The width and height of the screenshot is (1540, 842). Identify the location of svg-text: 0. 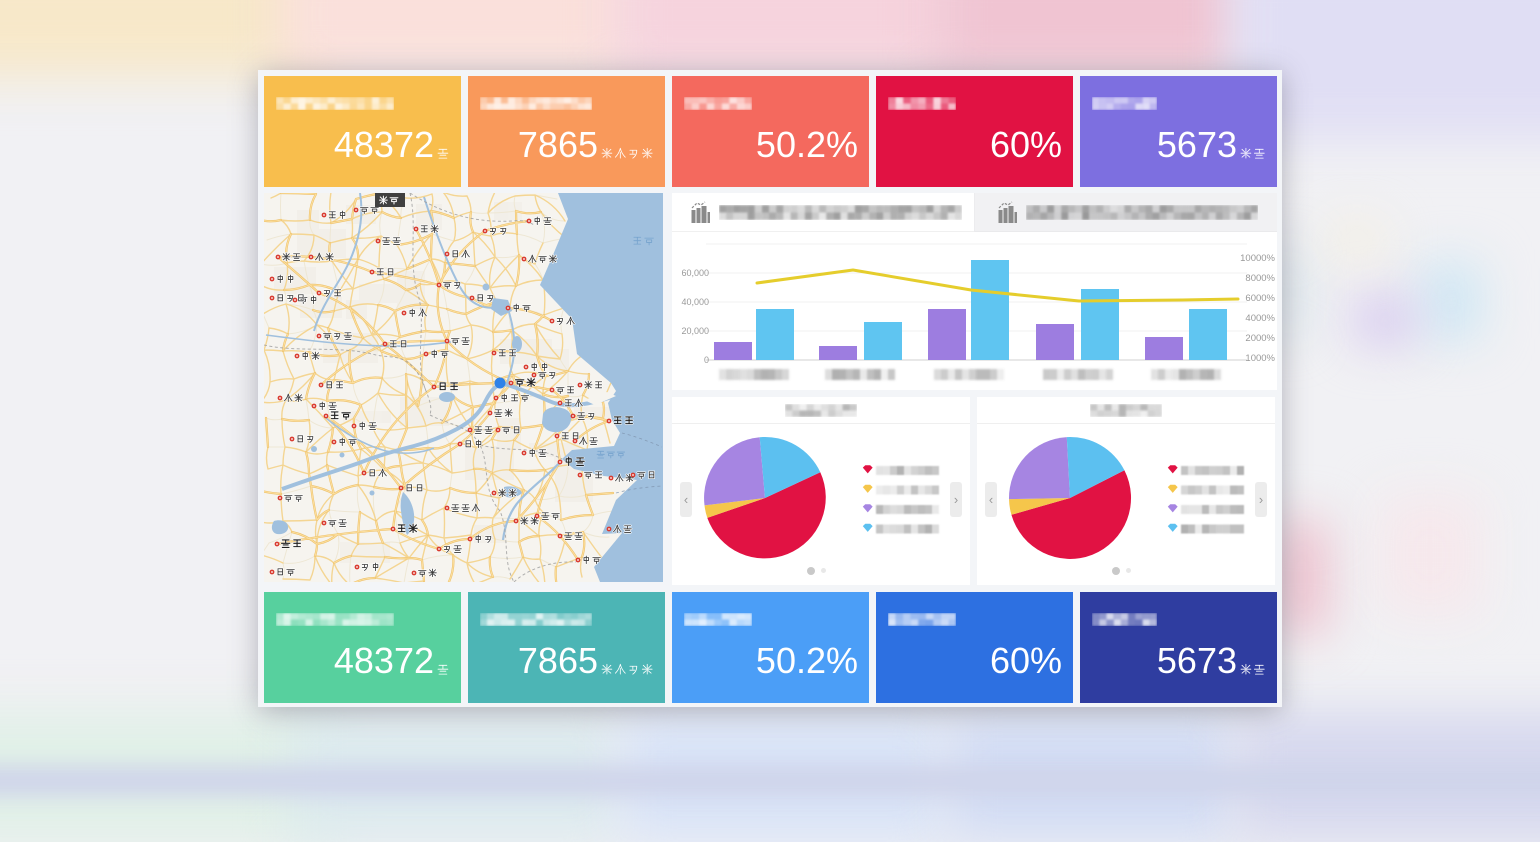
(706, 360).